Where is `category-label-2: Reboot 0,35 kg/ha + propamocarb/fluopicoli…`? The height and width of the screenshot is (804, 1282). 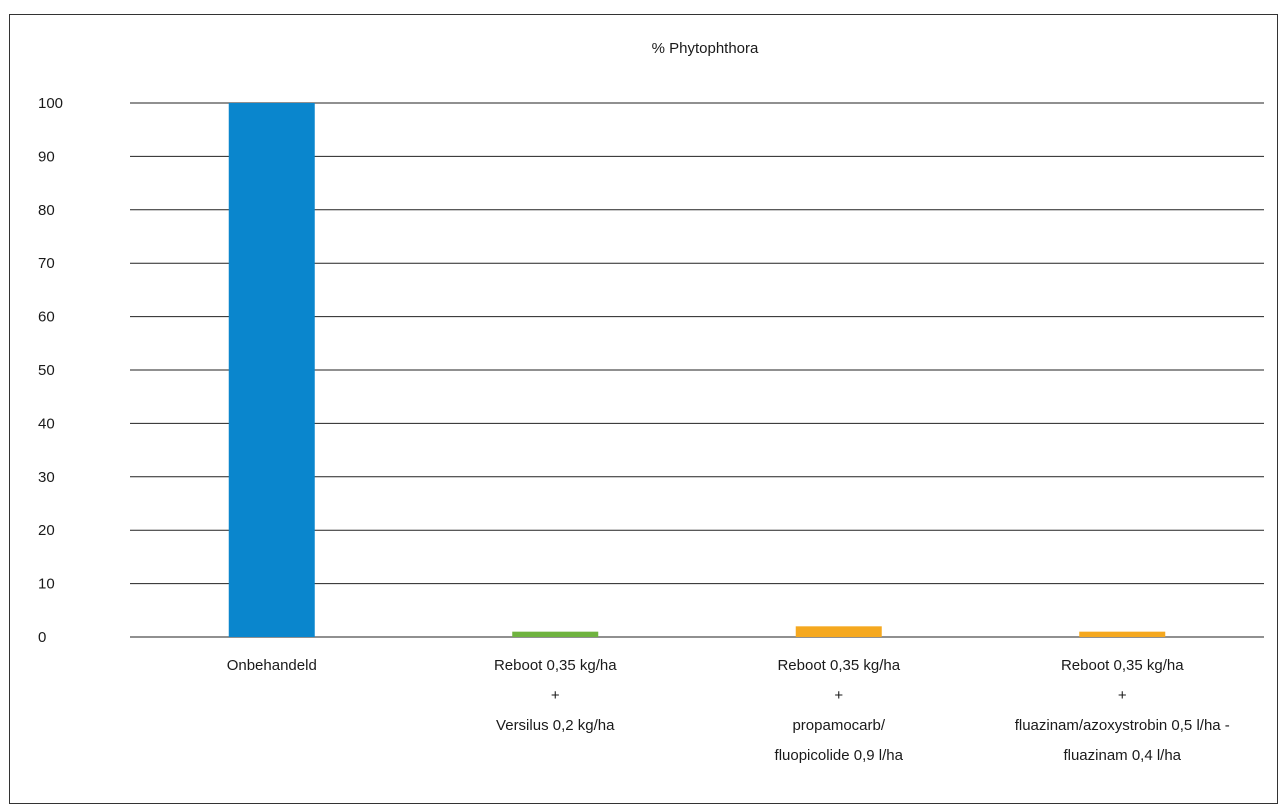 category-label-2: Reboot 0,35 kg/ha + propamocarb/fluopicoli… is located at coordinates (839, 710).